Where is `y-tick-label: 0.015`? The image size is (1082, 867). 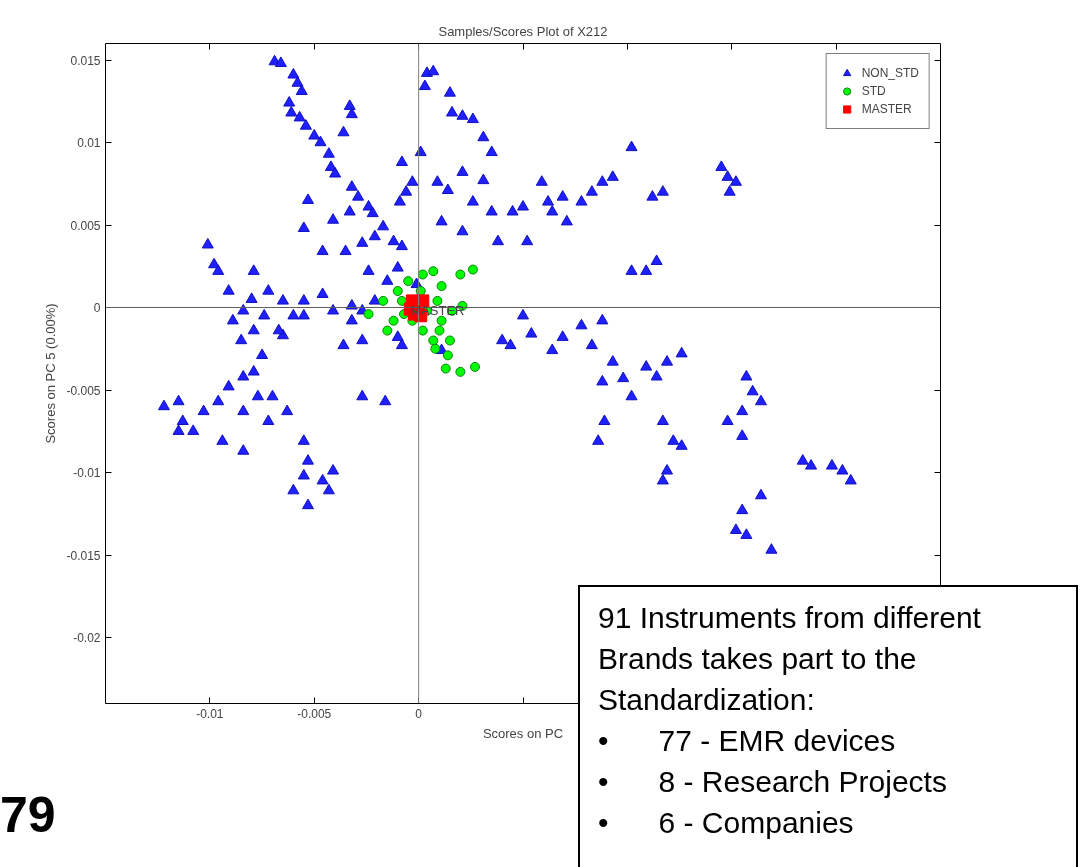
y-tick-label: 0.015 is located at coordinates (85, 60).